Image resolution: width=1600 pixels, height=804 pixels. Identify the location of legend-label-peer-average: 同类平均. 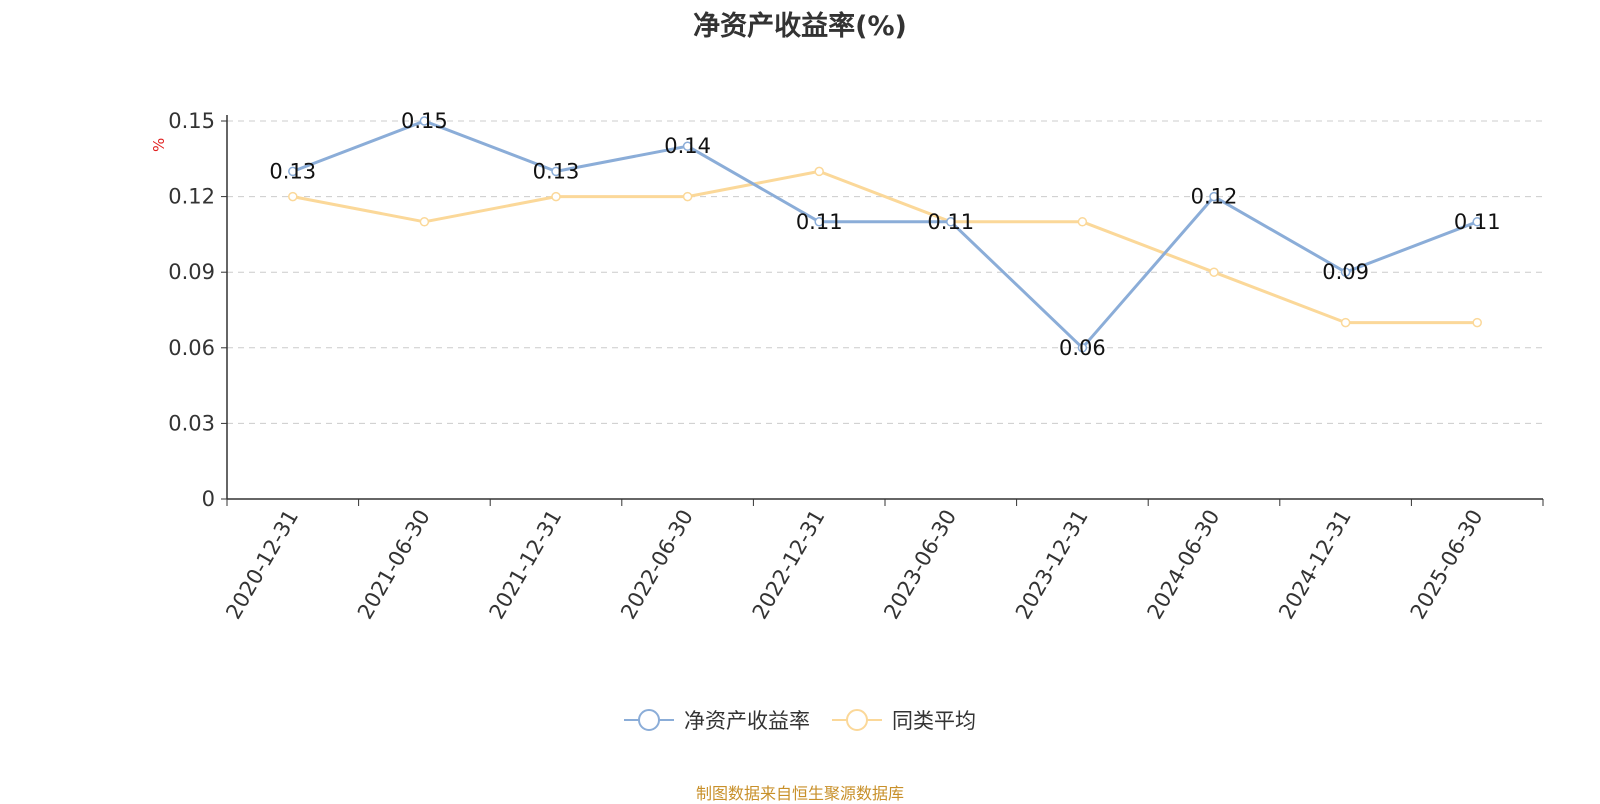
(934, 721).